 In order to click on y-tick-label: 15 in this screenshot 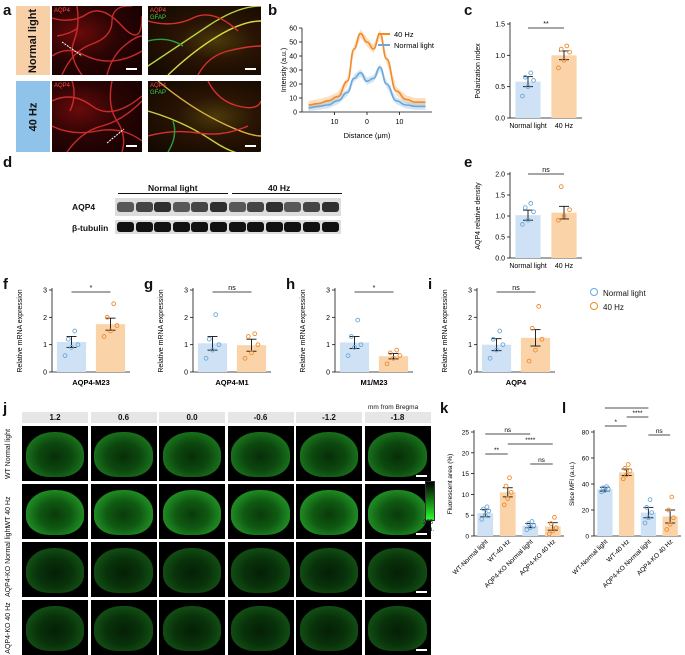, I will do `click(466, 474)`.